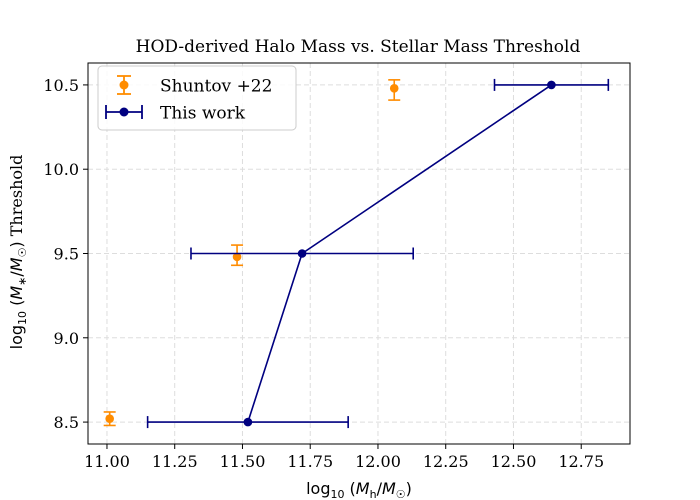 This screenshot has width=700, height=500. I want to click on x-tick-label: 12.25, so click(446, 461).